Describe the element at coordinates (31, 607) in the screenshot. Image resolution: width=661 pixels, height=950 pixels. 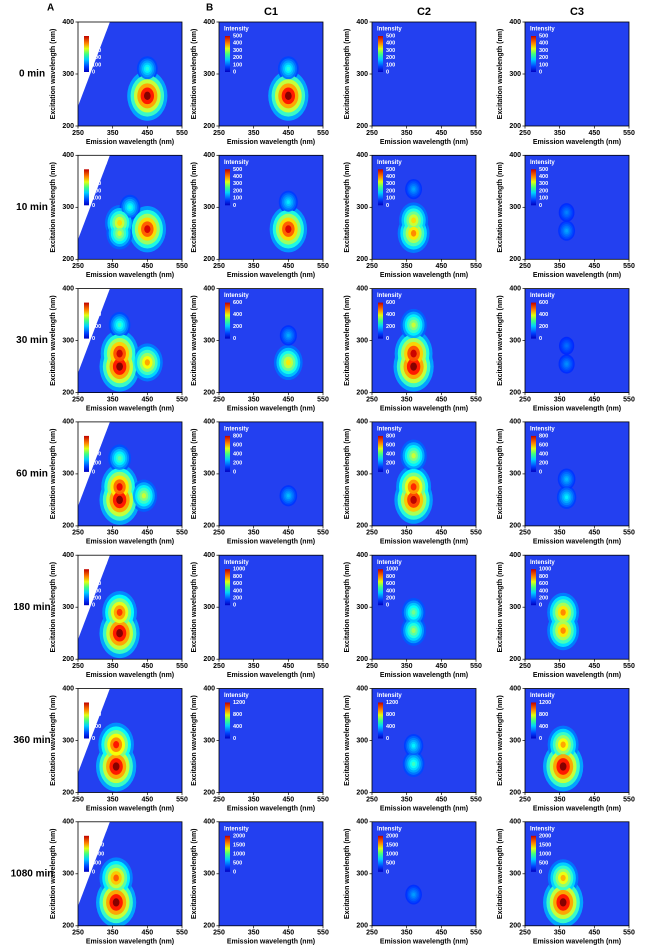
I see `row-label: 180 min` at that location.